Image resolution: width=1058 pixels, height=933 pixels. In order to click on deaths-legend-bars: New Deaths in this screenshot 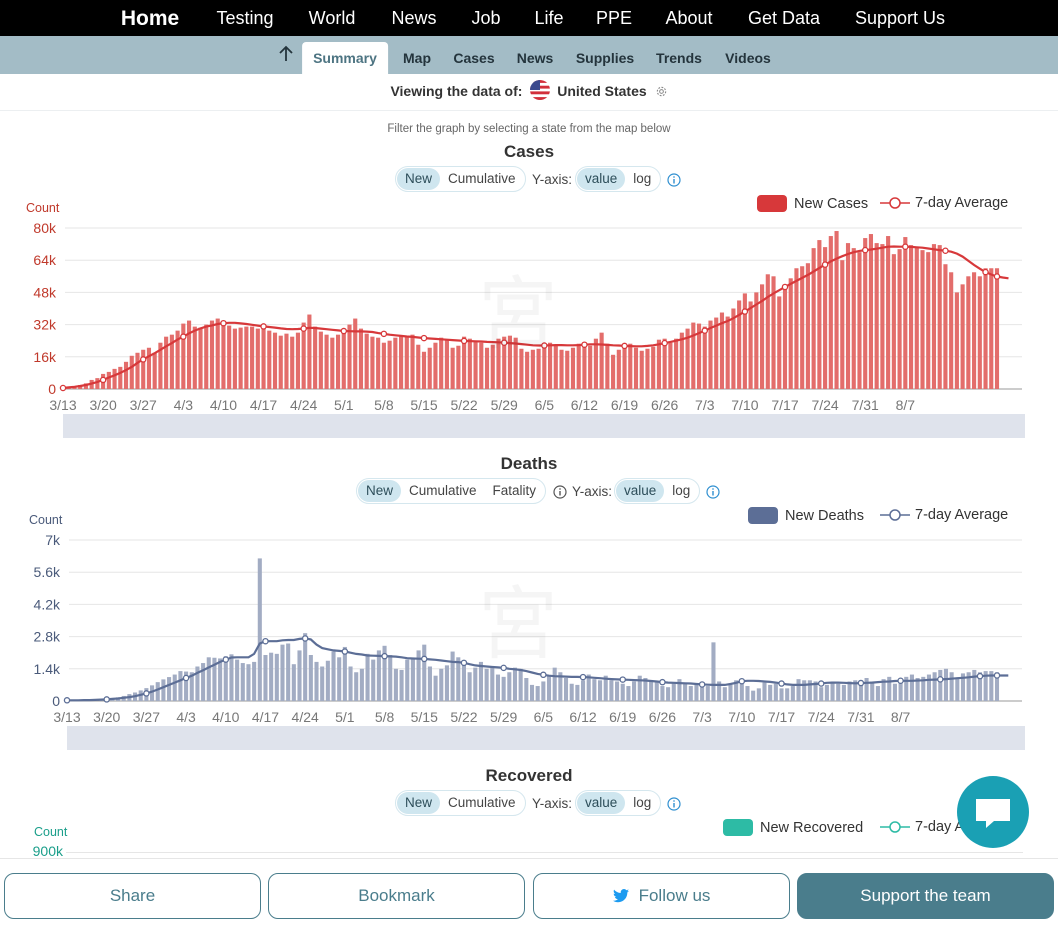, I will do `click(806, 515)`.